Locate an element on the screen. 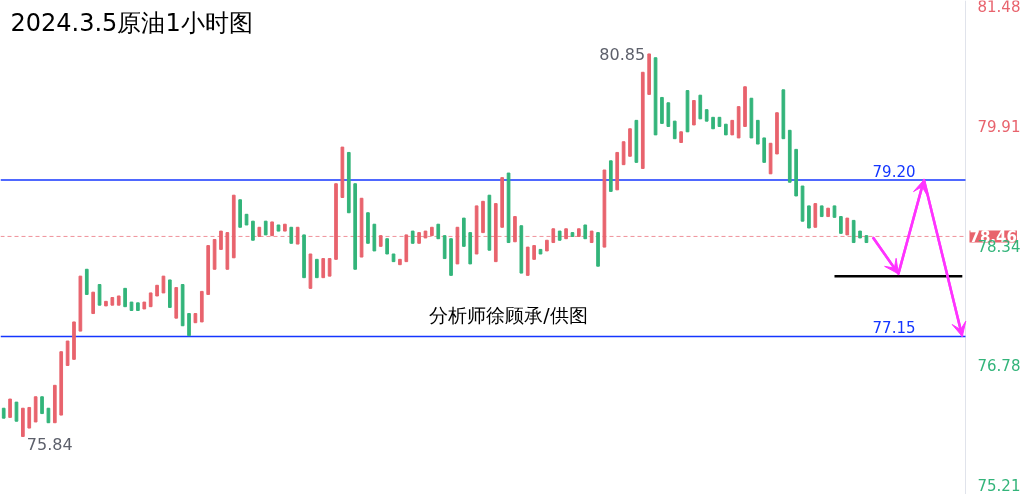 The image size is (1023, 494). annotation: 分析师徐顾承/供图 is located at coordinates (508, 315).